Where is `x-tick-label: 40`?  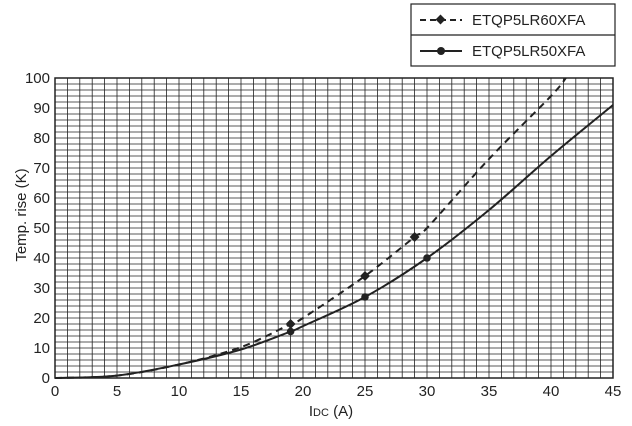 x-tick-label: 40 is located at coordinates (551, 391).